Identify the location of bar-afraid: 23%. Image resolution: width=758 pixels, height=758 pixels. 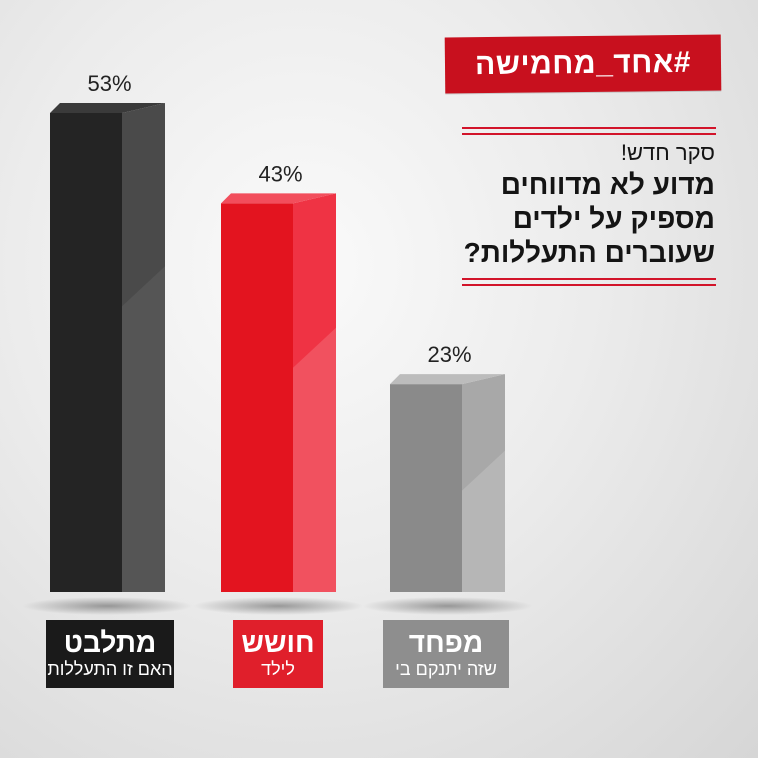
(447, 478).